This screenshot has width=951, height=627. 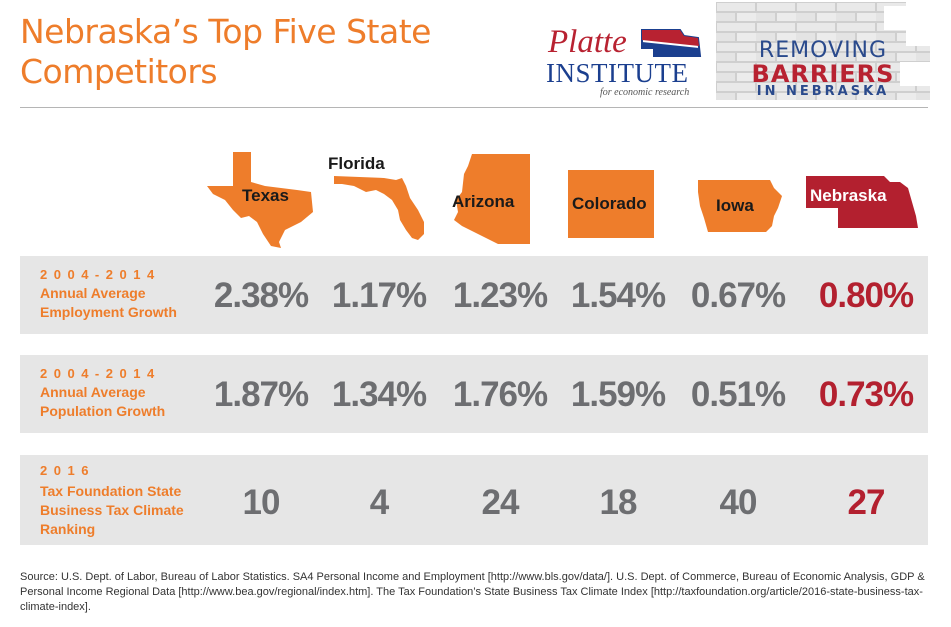 I want to click on value-florida: 4, so click(x=379, y=502).